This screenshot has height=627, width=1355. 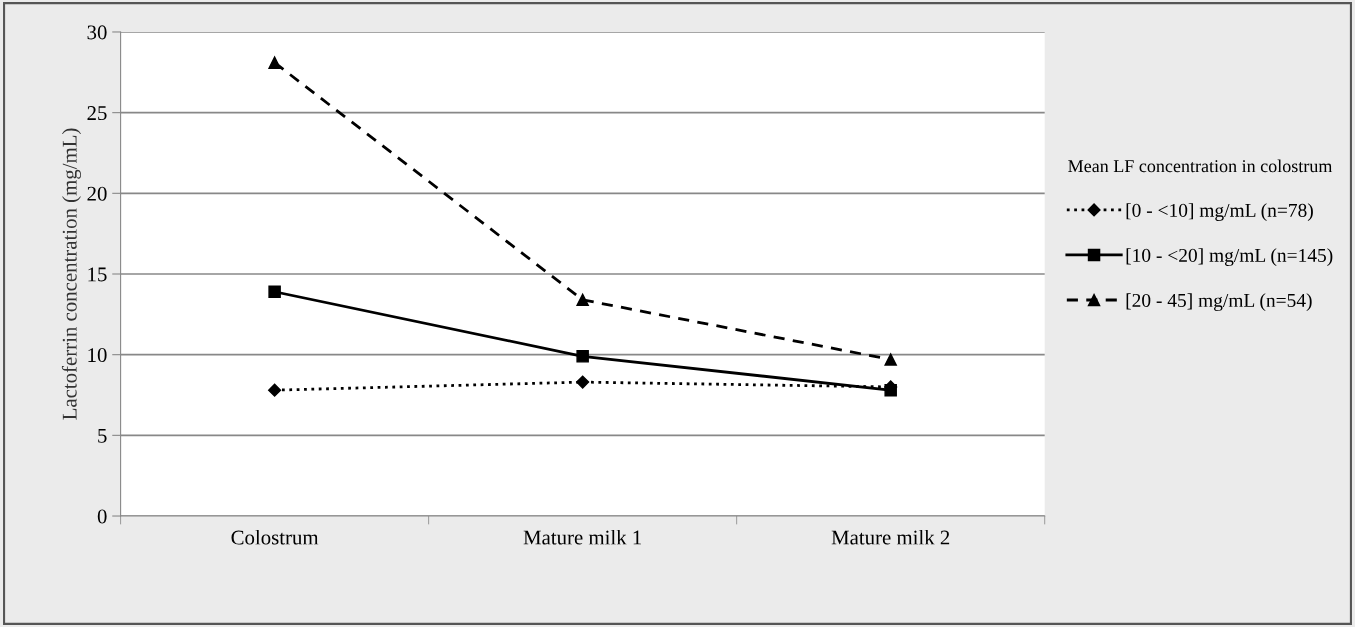 I want to click on x-tick-label: Mature milk 1, so click(x=582, y=537).